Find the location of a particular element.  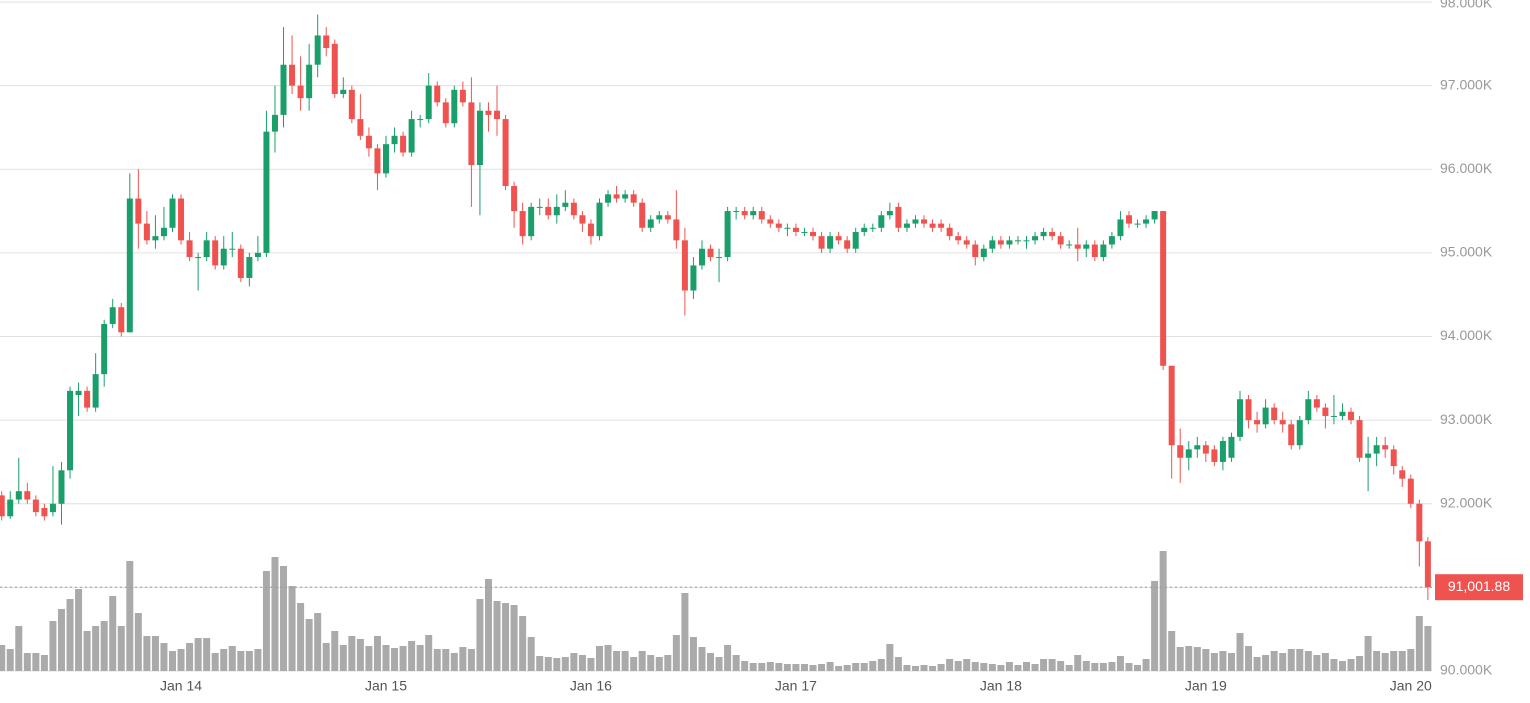

y-tick-label: 95.000K is located at coordinates (1466, 252).